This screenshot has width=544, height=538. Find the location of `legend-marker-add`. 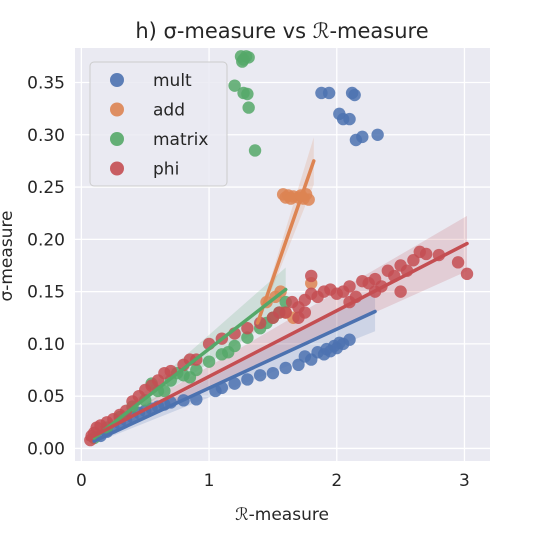

legend-marker-add is located at coordinates (117, 109).